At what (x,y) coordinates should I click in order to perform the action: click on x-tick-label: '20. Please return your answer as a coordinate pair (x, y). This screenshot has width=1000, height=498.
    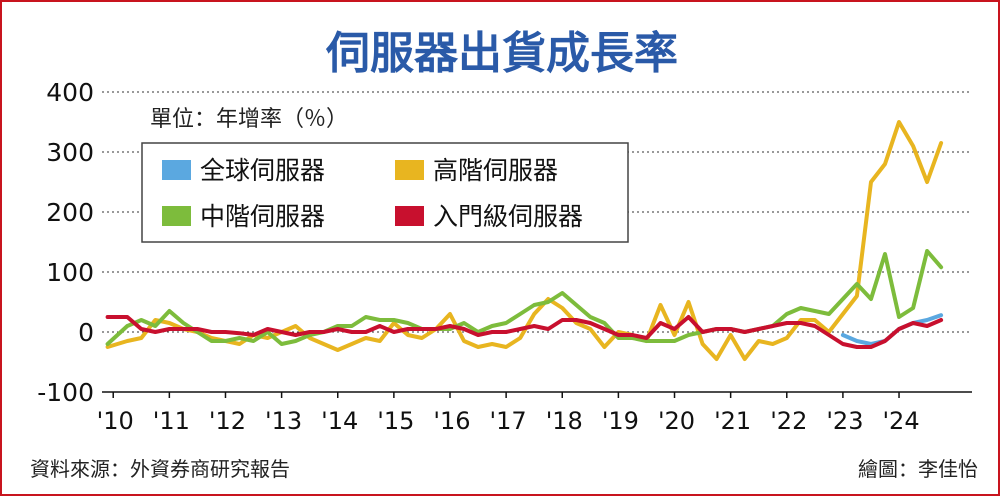
    Looking at the image, I should click on (676, 421).